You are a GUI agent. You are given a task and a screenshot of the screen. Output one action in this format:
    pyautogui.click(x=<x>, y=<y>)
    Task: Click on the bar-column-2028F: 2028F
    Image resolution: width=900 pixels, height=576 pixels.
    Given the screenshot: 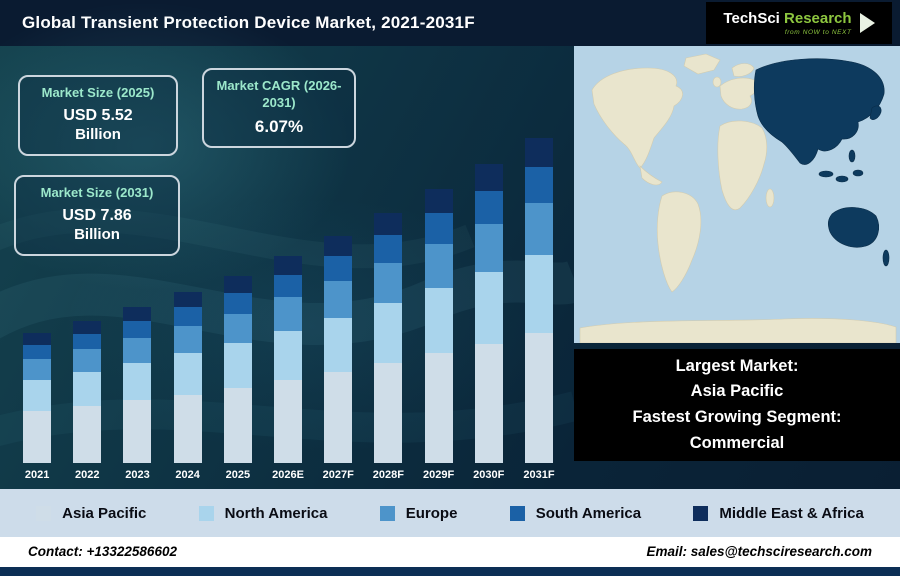 What is the action you would take?
    pyautogui.click(x=388, y=347)
    